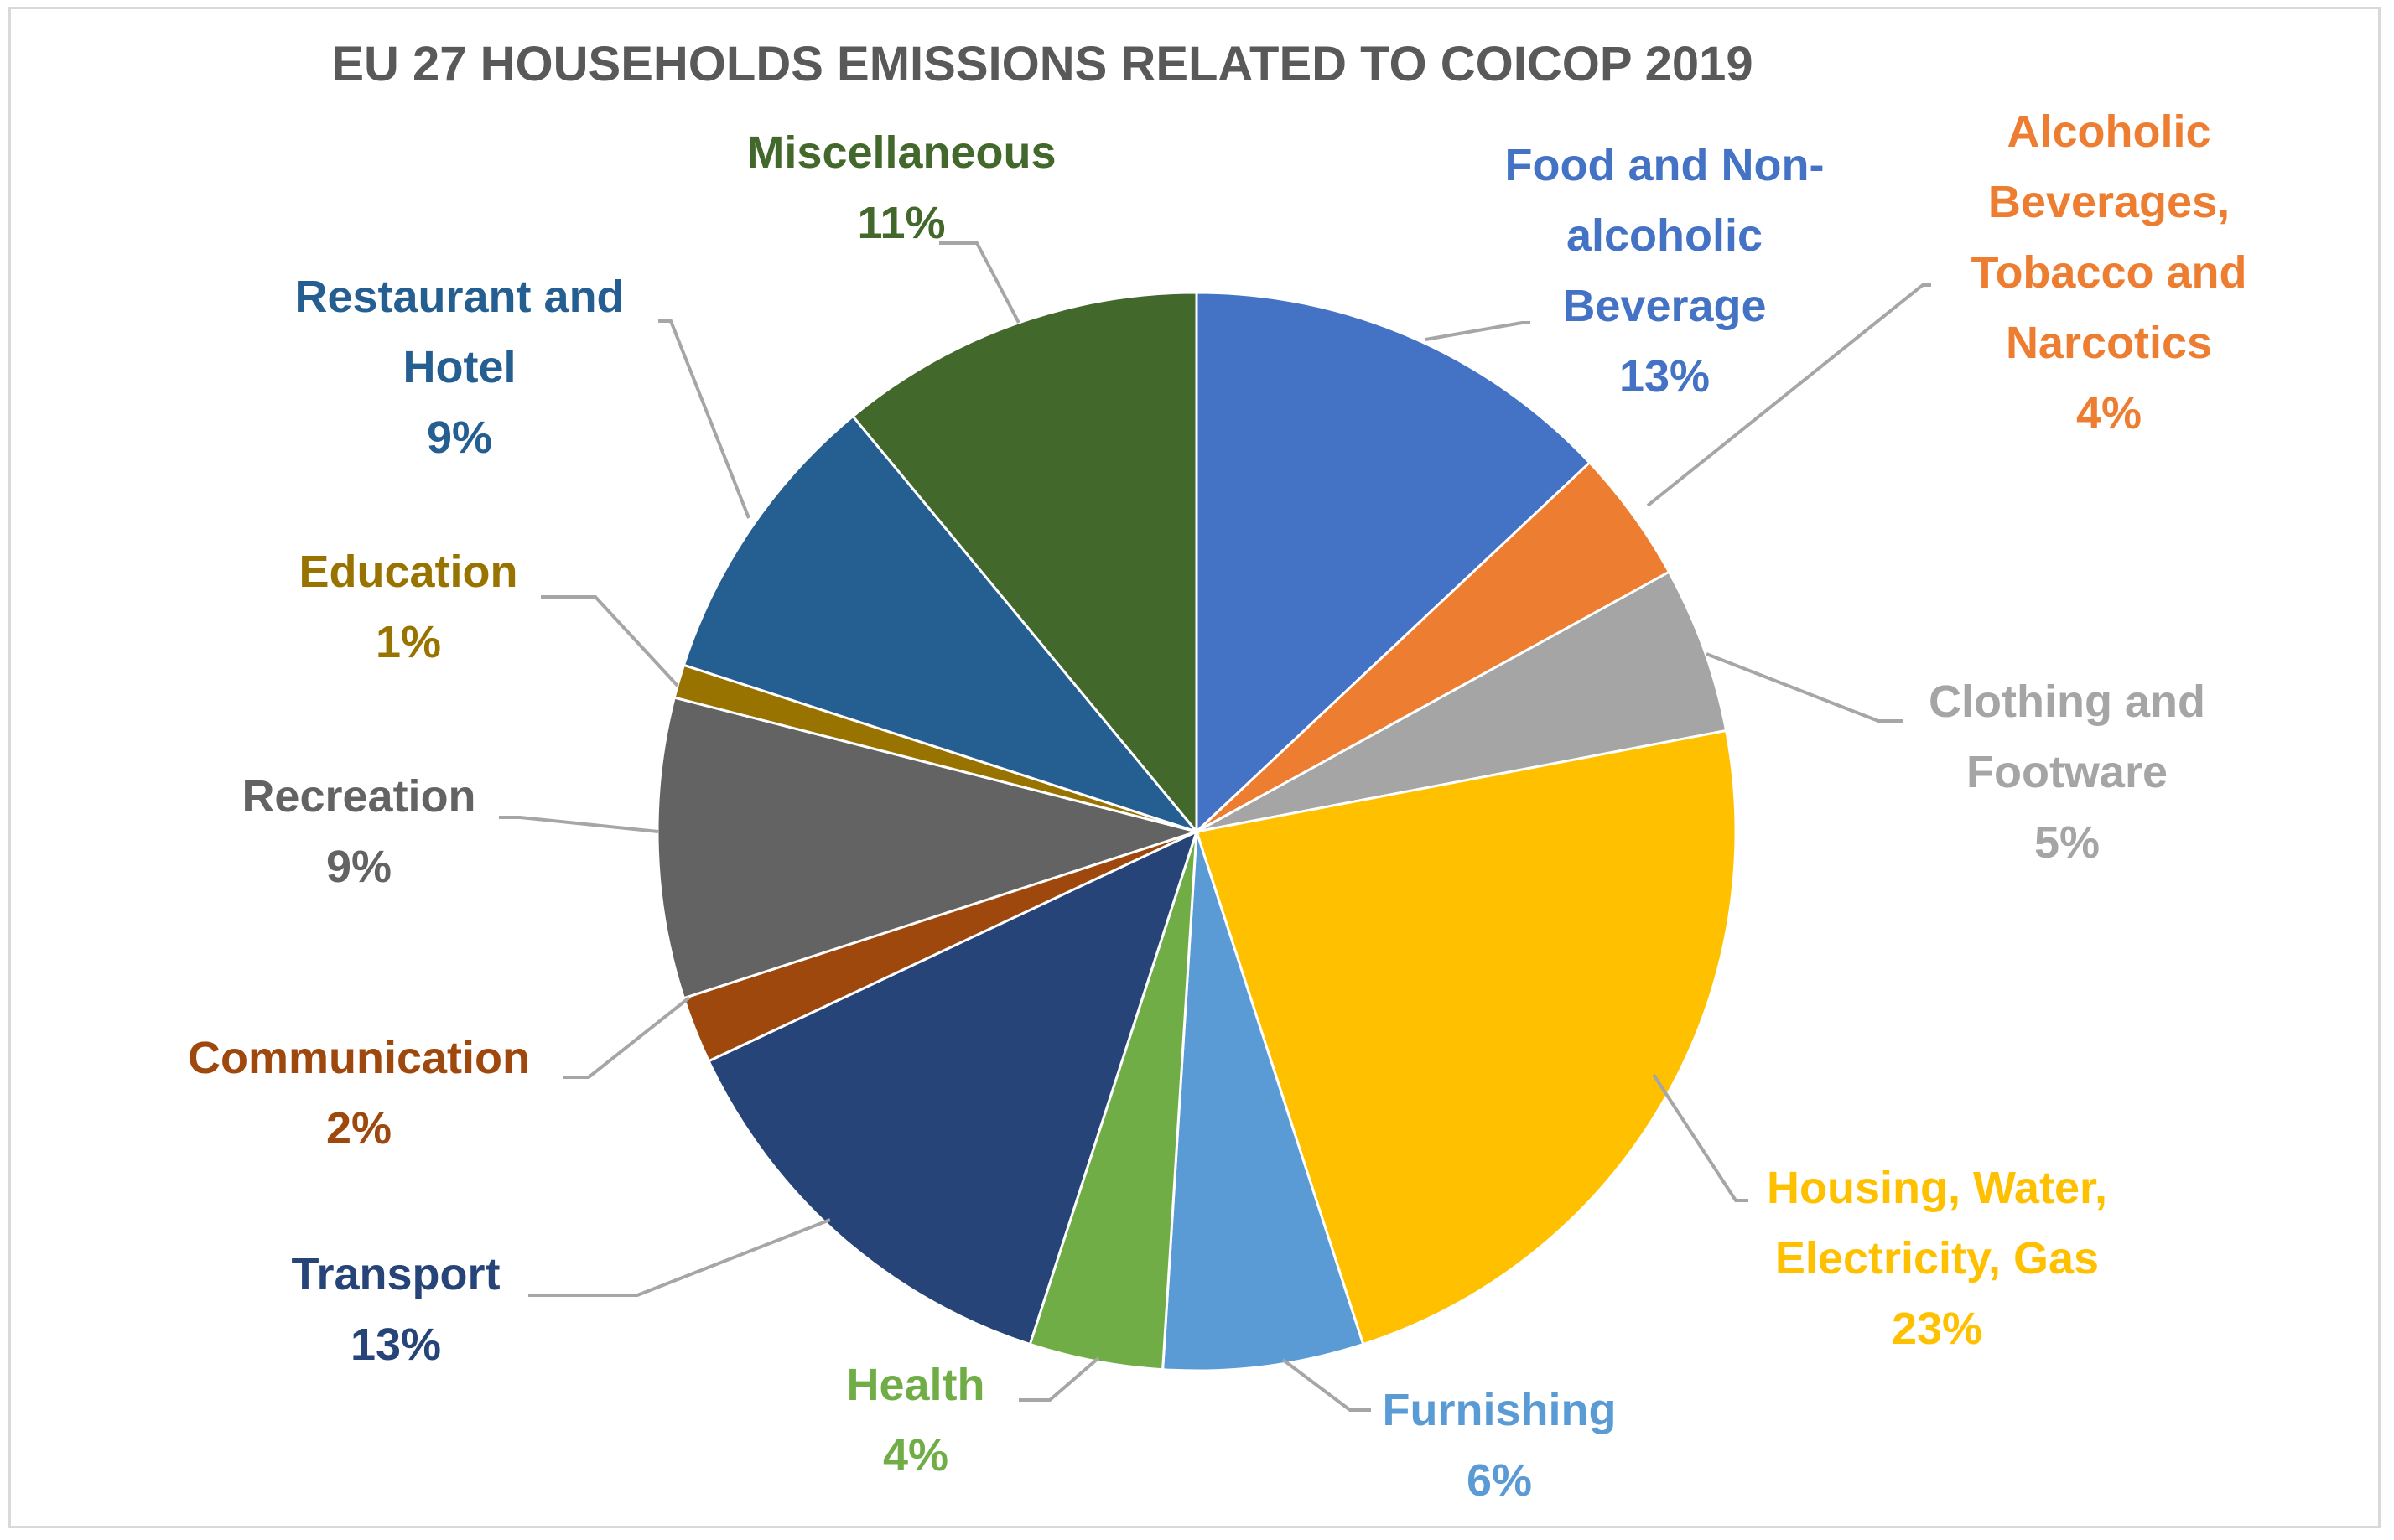 The height and width of the screenshot is (1540, 2394). Describe the element at coordinates (1500, 1445) in the screenshot. I see `data-label-furnishing: Furnishing 6%` at that location.